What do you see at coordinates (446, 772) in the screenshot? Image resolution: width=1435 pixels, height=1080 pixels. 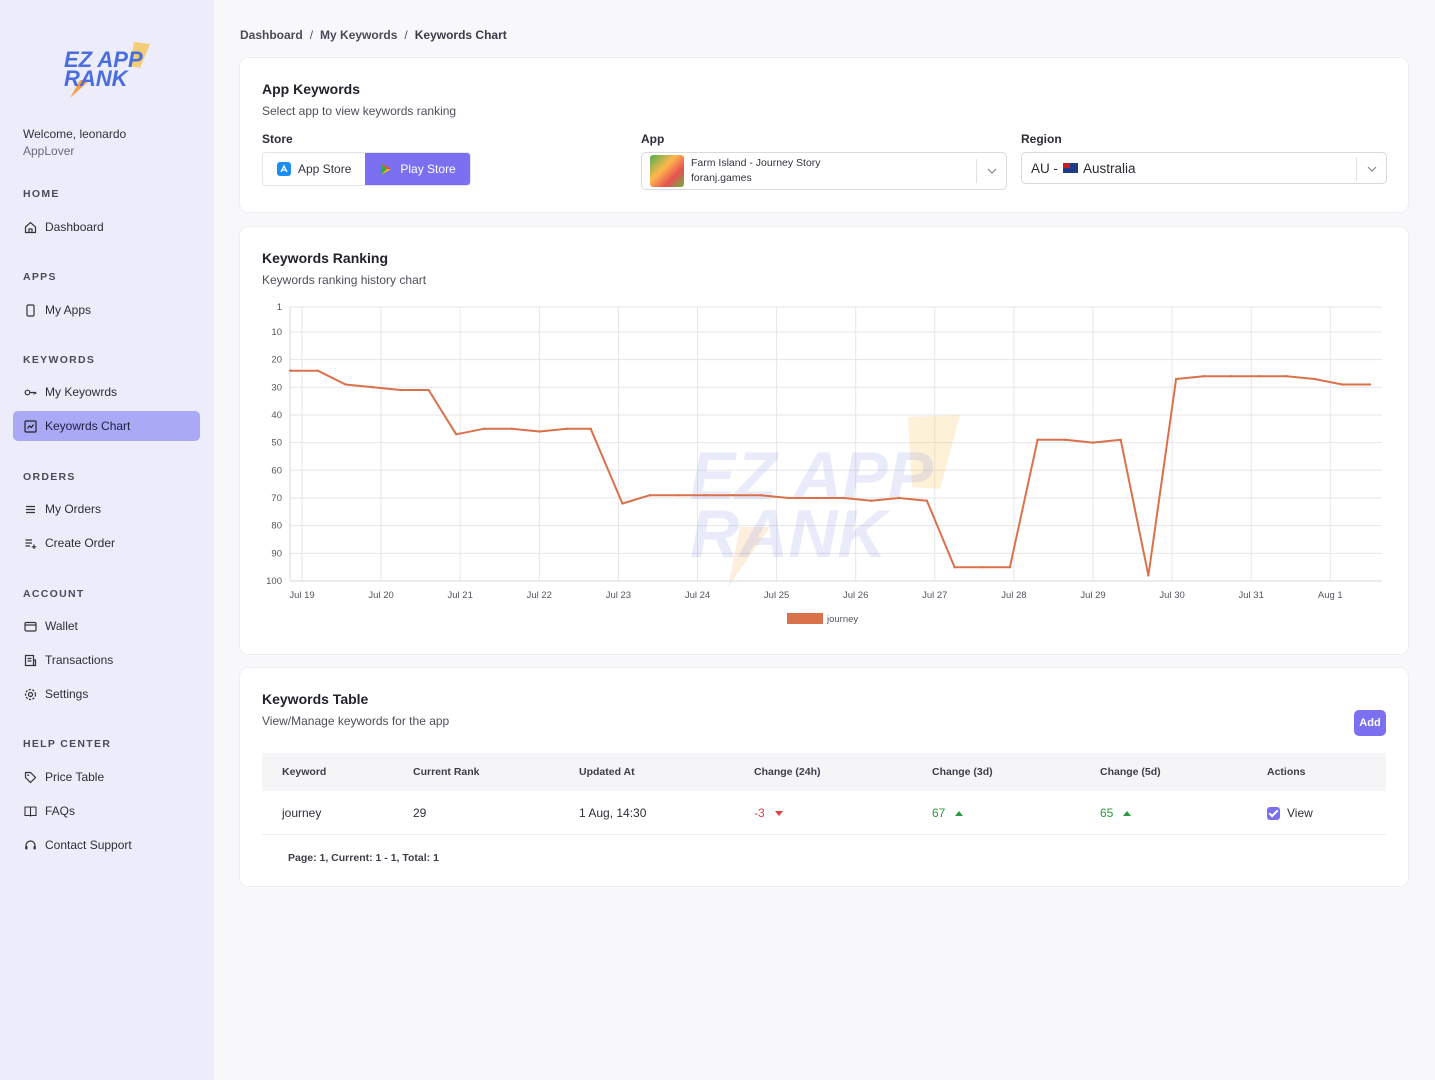 I see `header-current-rank: Current Rank` at bounding box center [446, 772].